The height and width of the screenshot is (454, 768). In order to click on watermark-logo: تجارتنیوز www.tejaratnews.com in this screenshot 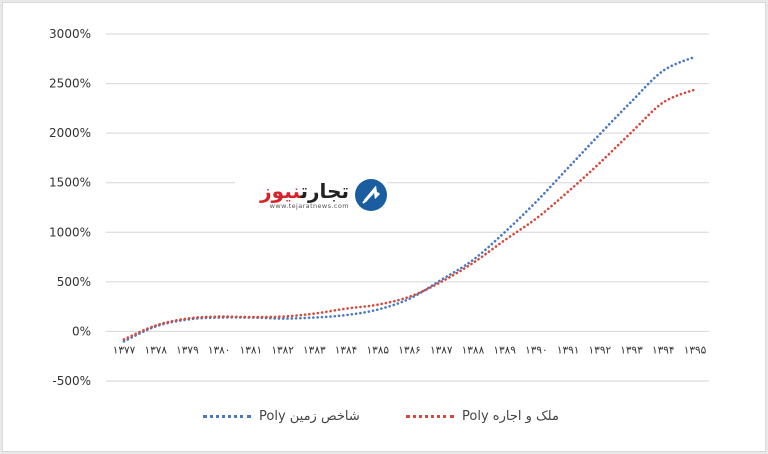, I will do `click(311, 195)`.